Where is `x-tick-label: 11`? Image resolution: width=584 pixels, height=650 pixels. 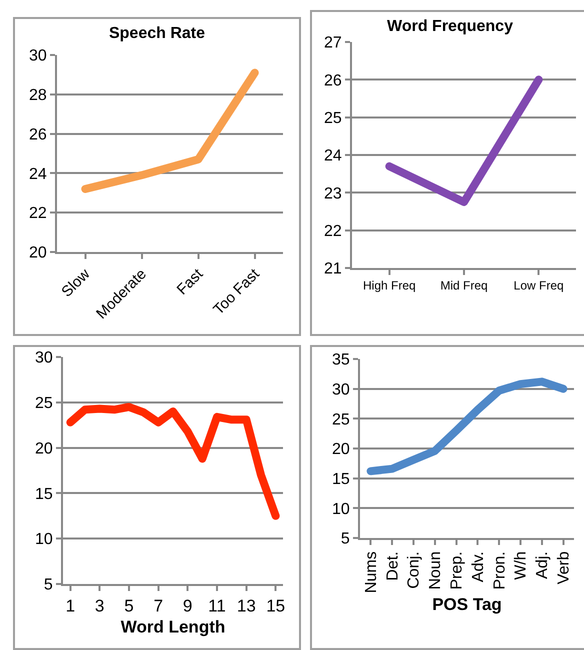
x-tick-label: 11 is located at coordinates (217, 606).